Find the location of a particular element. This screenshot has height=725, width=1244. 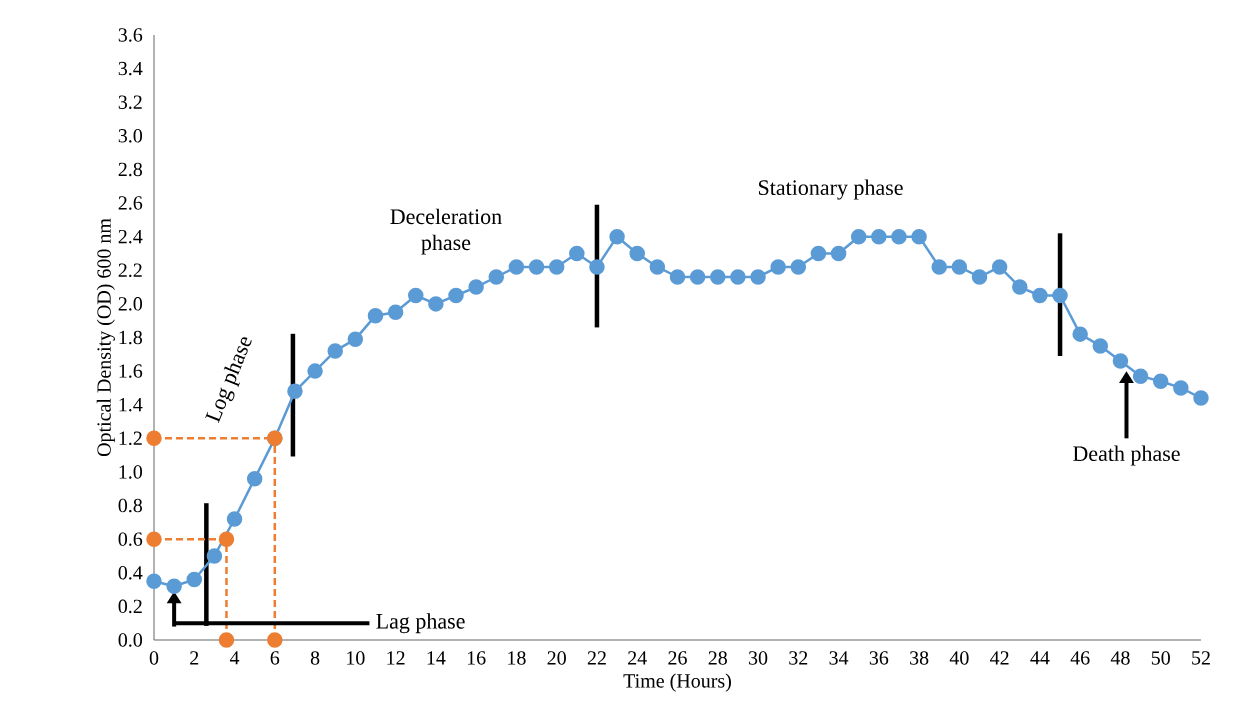

annotation: Death phase is located at coordinates (1126, 455).